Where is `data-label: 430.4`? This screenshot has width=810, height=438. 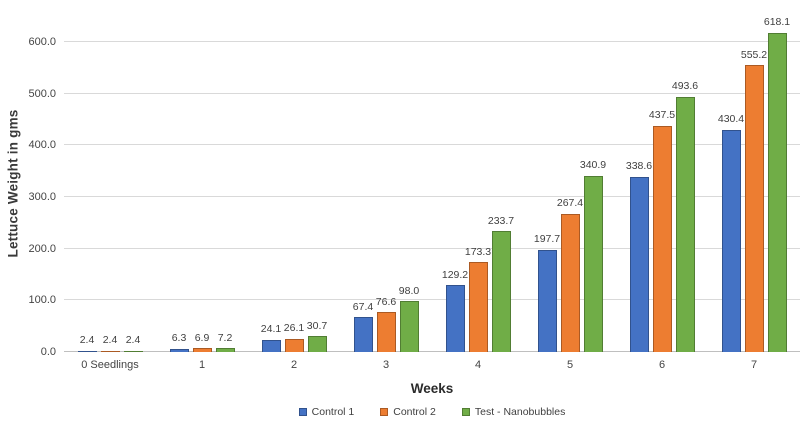 data-label: 430.4 is located at coordinates (731, 119).